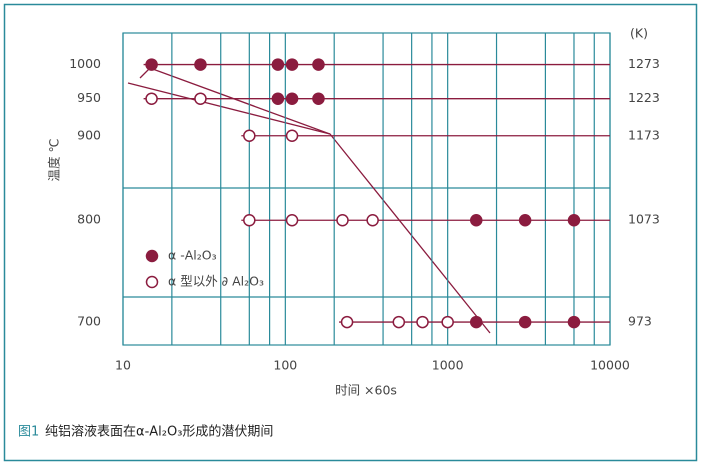  Describe the element at coordinates (89, 134) in the screenshot. I see `y-tick-label: 900` at that location.